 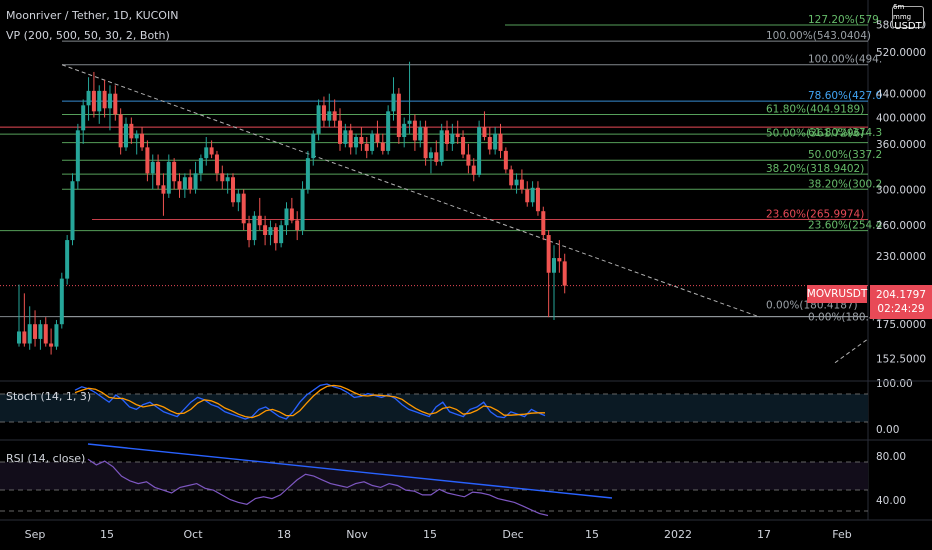 What do you see at coordinates (434, 476) in the screenshot?
I see `rsi-band` at bounding box center [434, 476].